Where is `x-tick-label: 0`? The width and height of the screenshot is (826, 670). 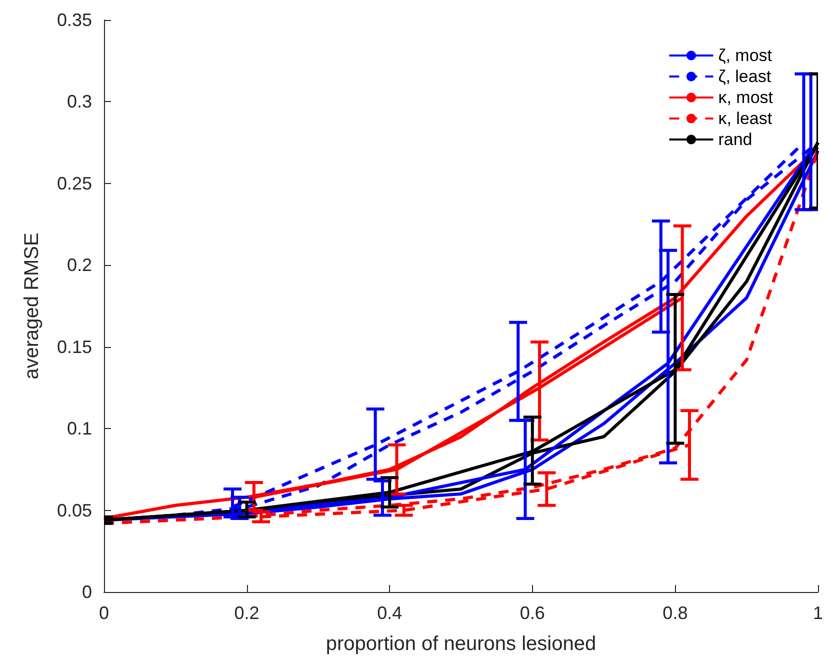
x-tick-label: 0 is located at coordinates (104, 613).